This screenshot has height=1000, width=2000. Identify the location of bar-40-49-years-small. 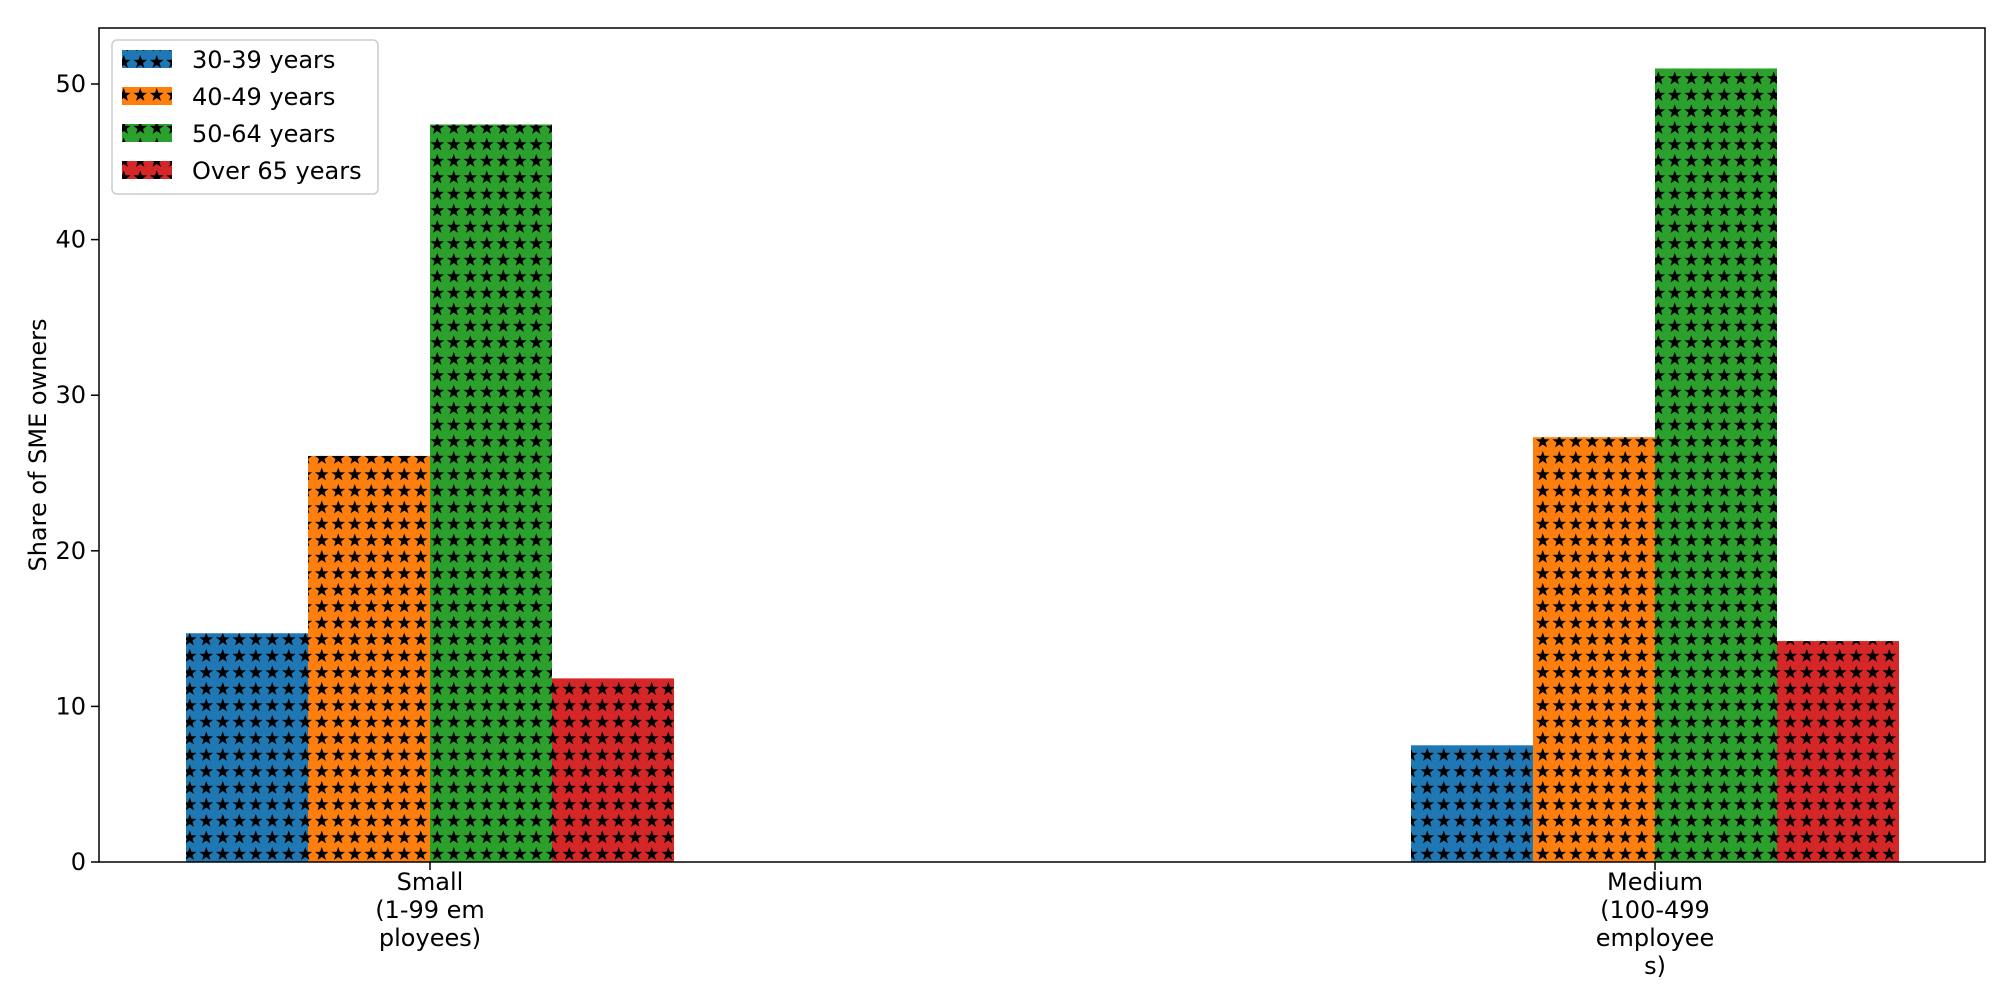
(369, 659).